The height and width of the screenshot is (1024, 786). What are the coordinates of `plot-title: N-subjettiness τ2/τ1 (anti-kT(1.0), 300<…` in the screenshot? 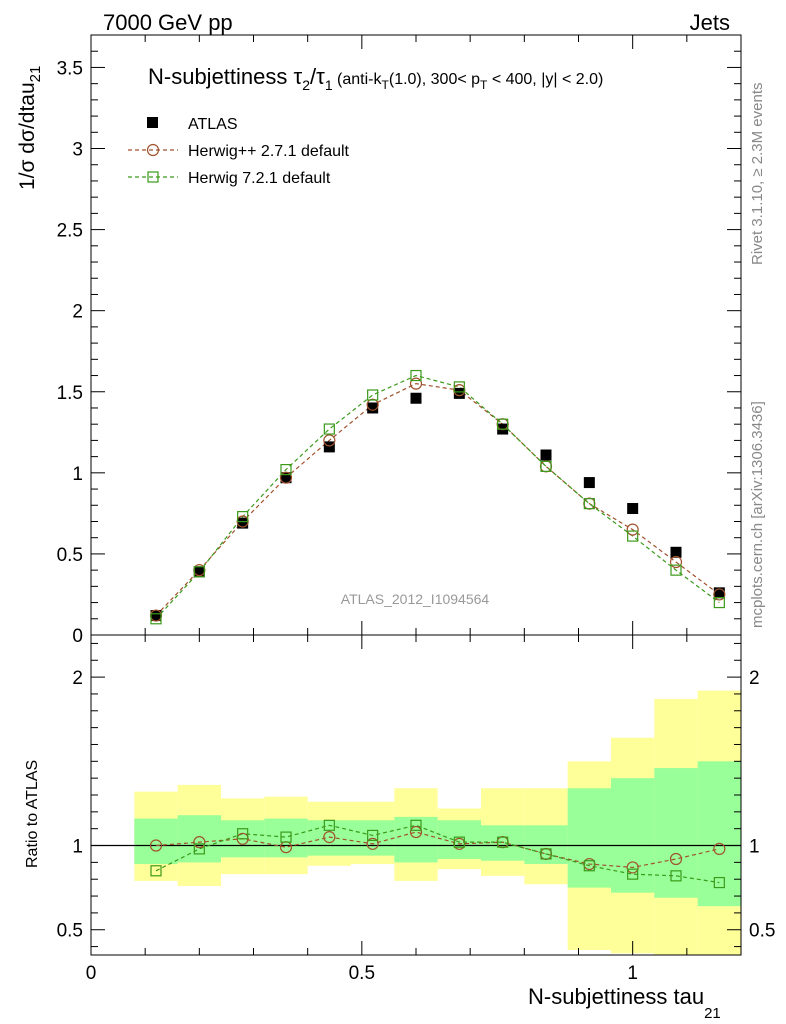 It's located at (375, 78).